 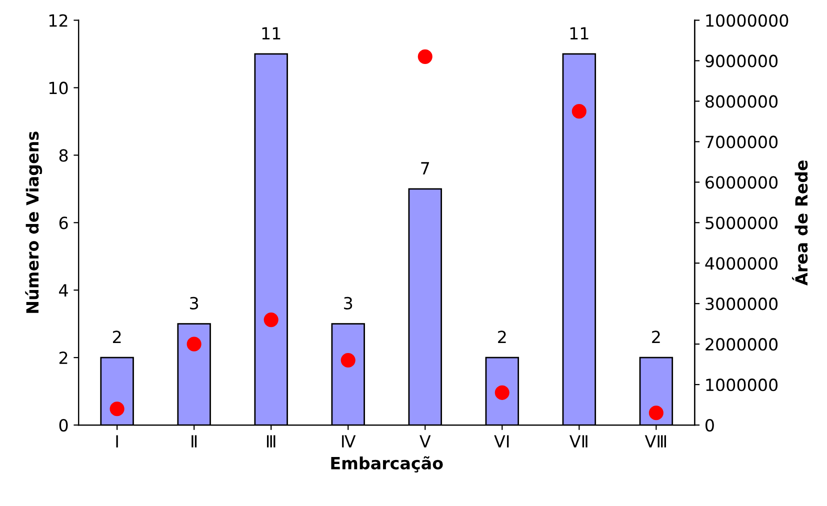 What do you see at coordinates (271, 441) in the screenshot?
I see `x-tick-label: Ⅲ` at bounding box center [271, 441].